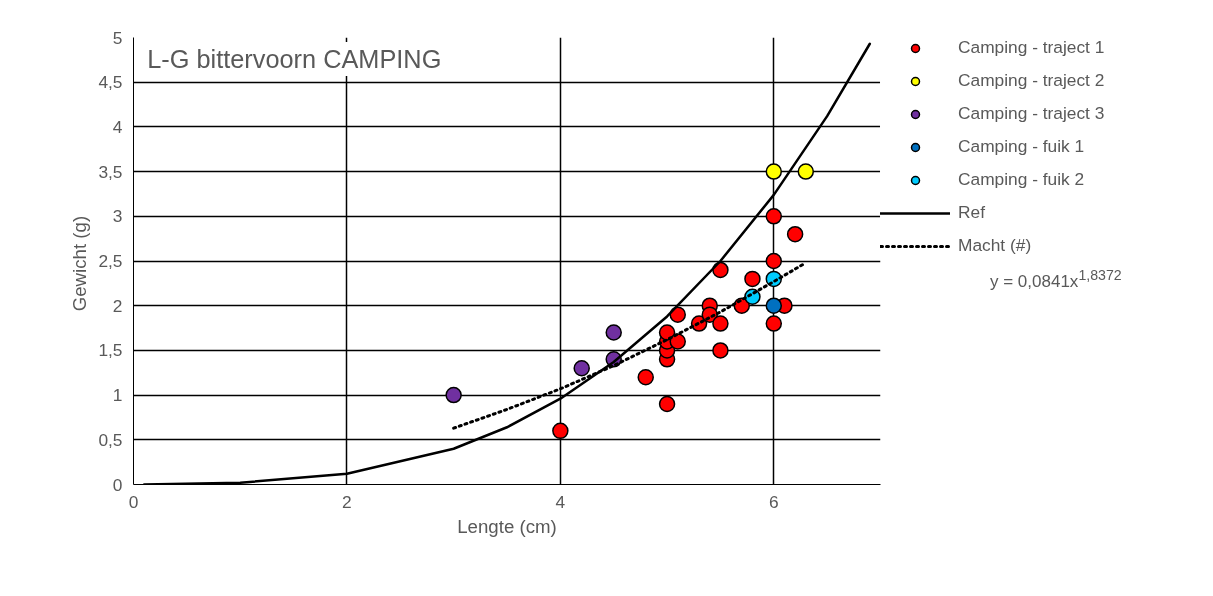 Image resolution: width=1213 pixels, height=596 pixels. Describe the element at coordinates (110, 171) in the screenshot. I see `y-tick-label: 3,5` at that location.